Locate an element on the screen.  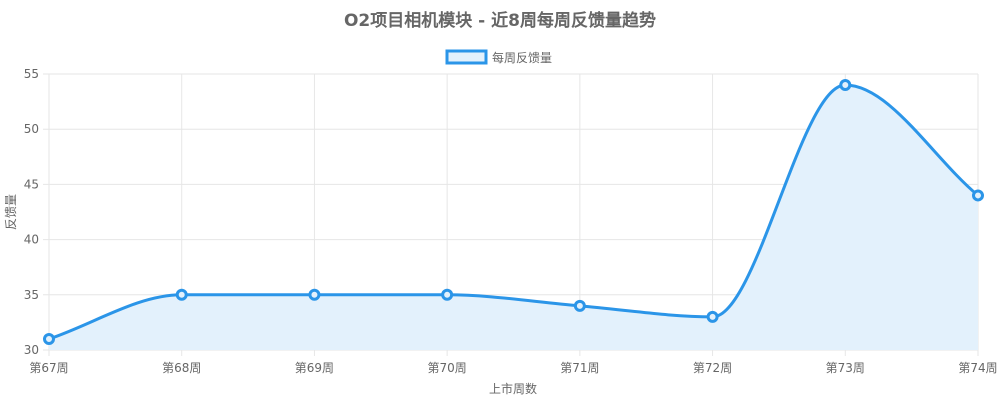
legend: 每周反馈量 is located at coordinates (498, 57).